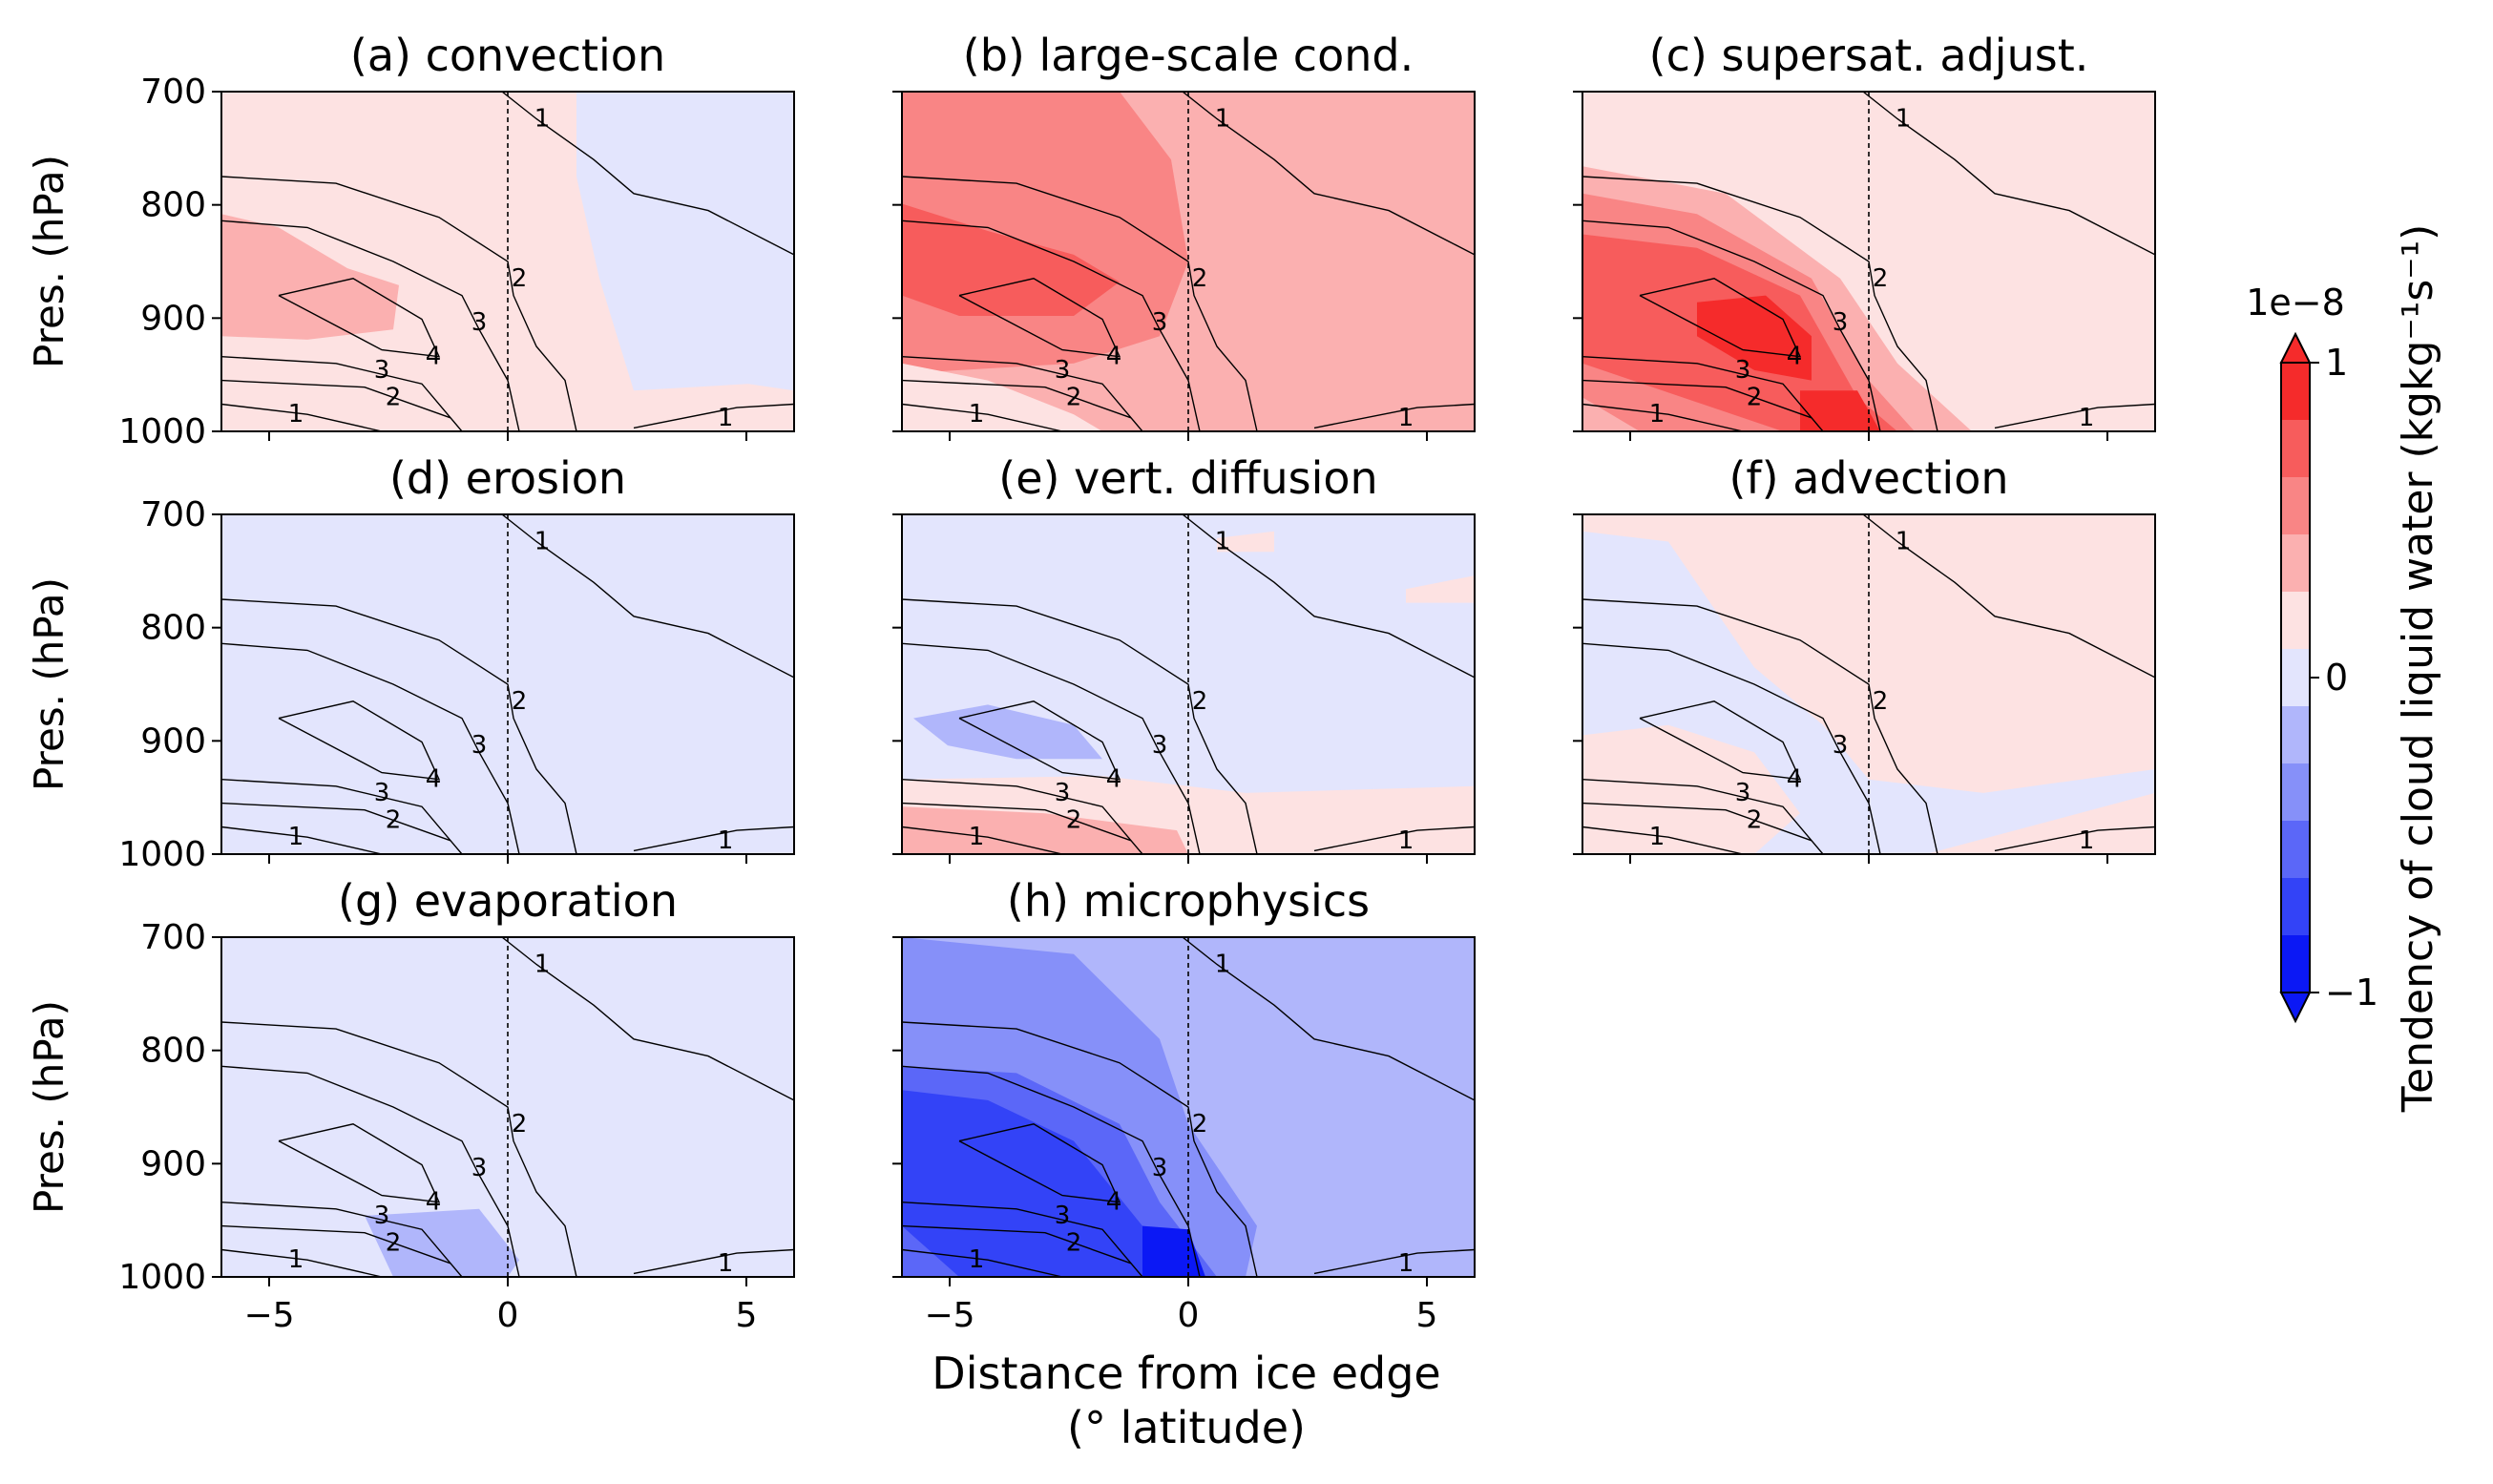  Describe the element at coordinates (2295, 1008) in the screenshot. I see `colorbar-arrow-bottom` at that location.